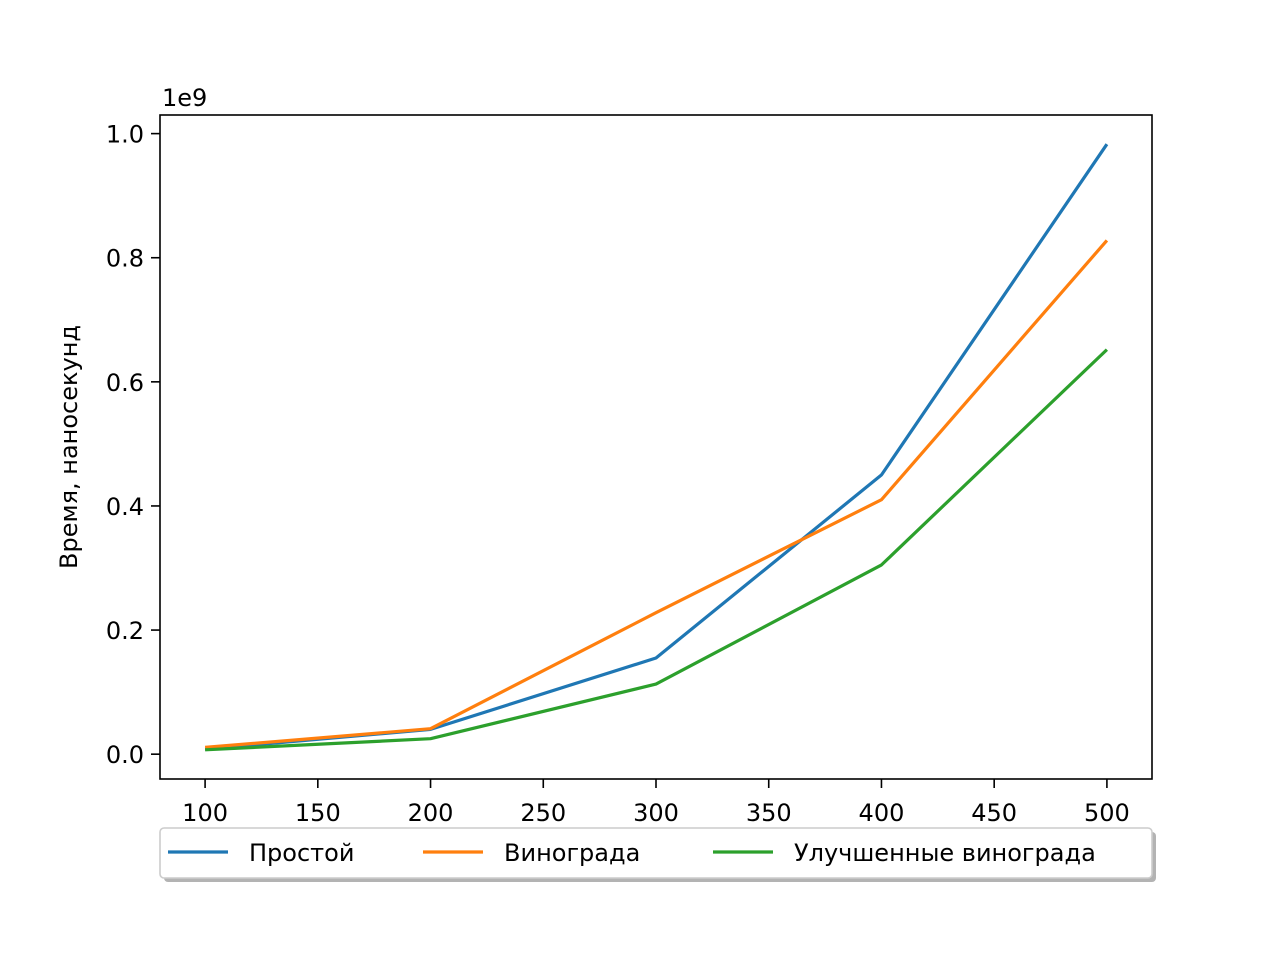 This screenshot has height=960, width=1280. I want to click on y-axis-label: Время, наносекунд, so click(69, 447).